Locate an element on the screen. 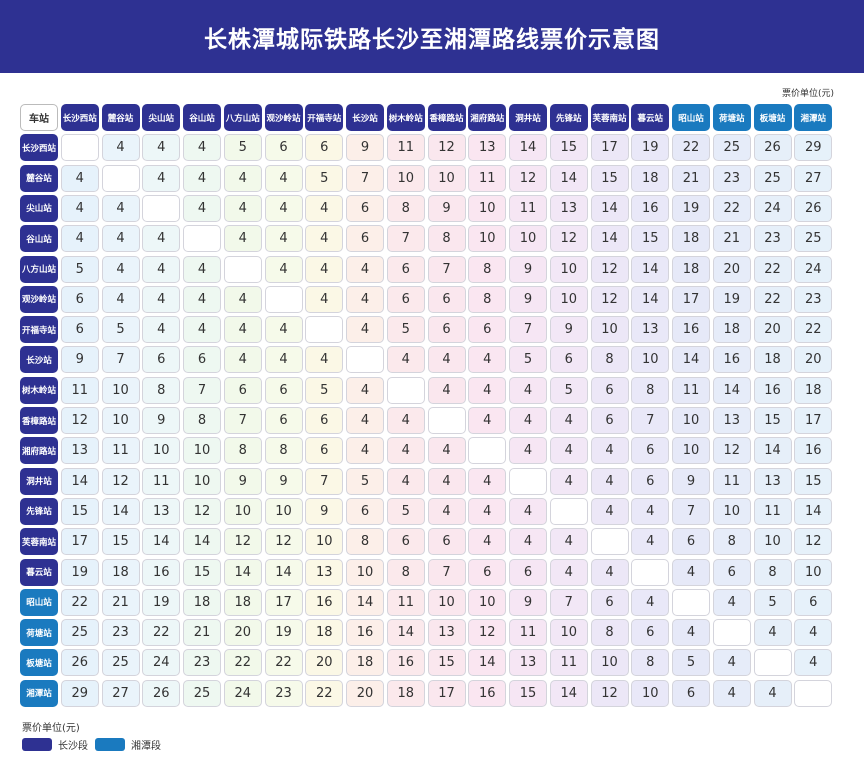  row-header-9: 树木岭站 is located at coordinates (39, 390).